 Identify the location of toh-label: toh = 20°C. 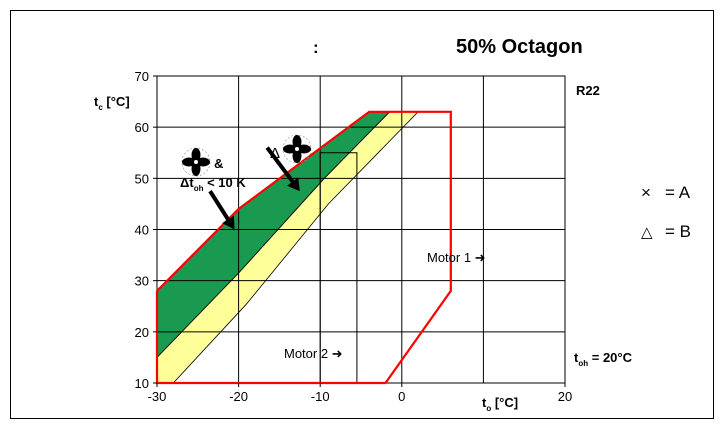
(603, 359).